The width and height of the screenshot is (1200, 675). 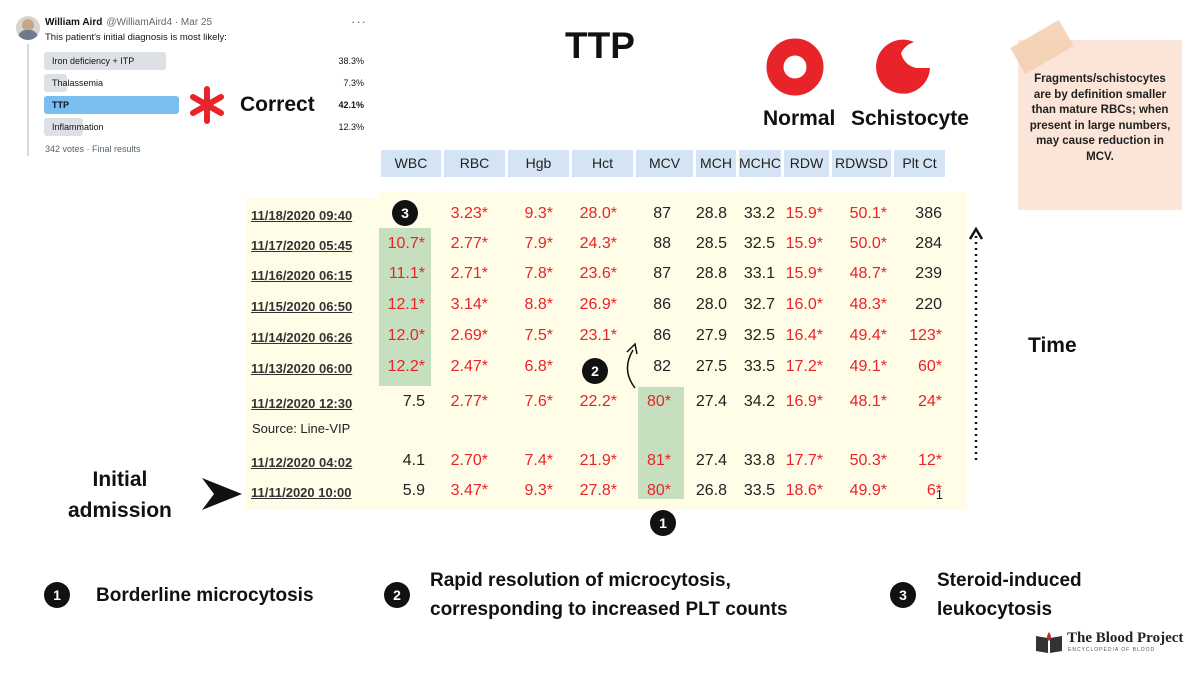 I want to click on table-cell: 9.3*, so click(x=538, y=490).